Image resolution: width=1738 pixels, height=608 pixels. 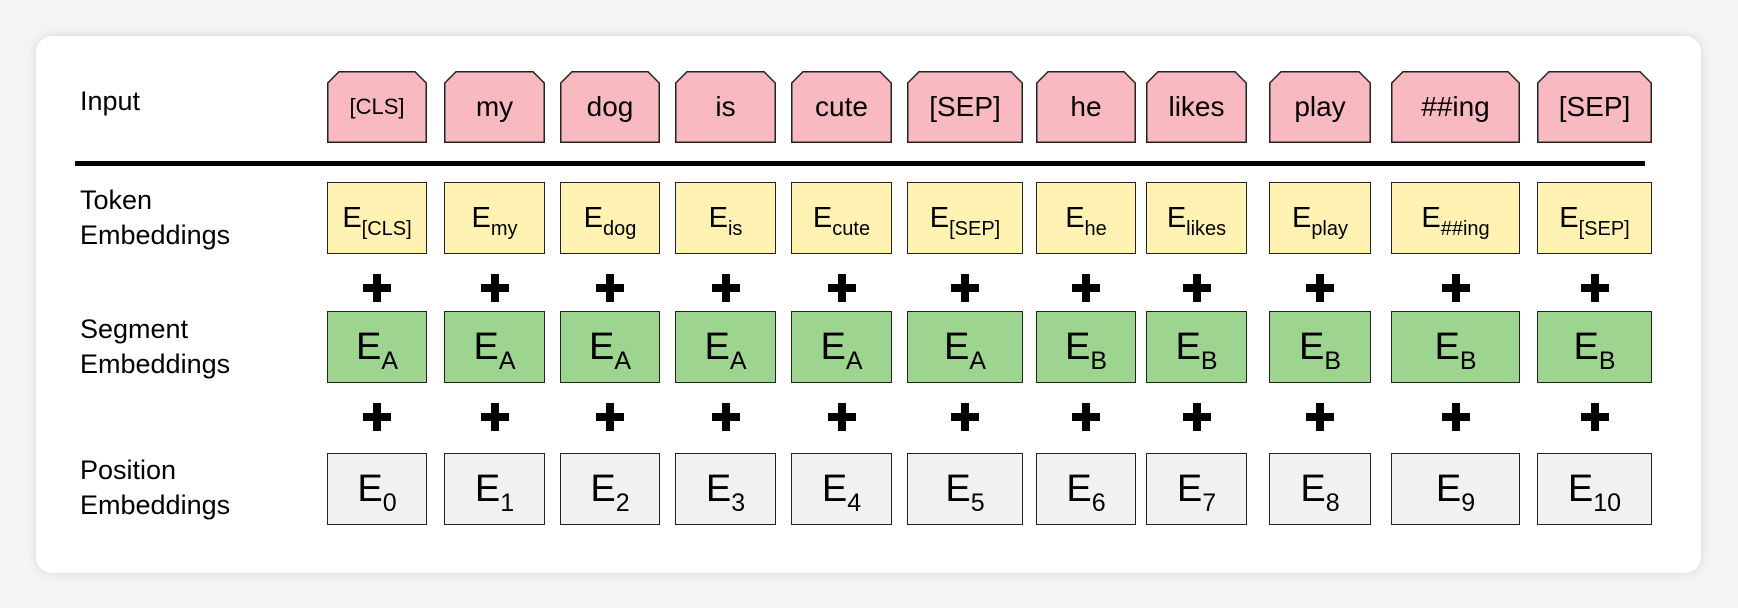 I want to click on token-embedding: E [CLS], so click(x=377, y=218).